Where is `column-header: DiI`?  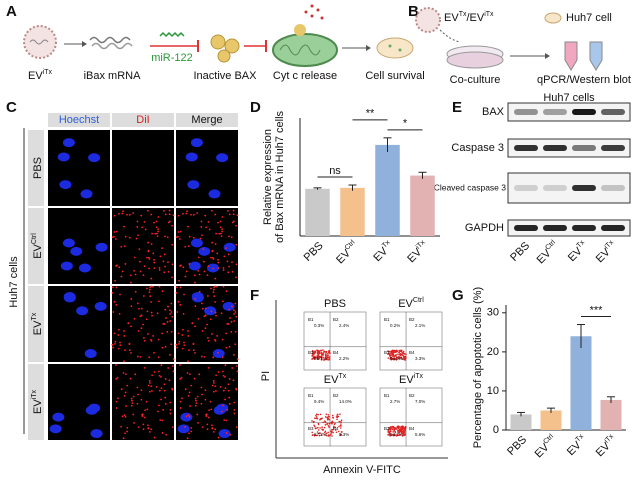 column-header: DiI is located at coordinates (142, 120).